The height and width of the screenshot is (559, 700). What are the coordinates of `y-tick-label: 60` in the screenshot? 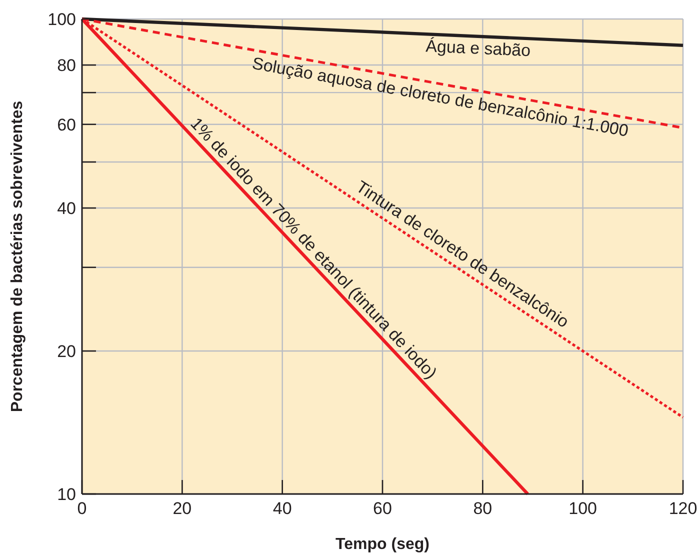 It's located at (66, 124).